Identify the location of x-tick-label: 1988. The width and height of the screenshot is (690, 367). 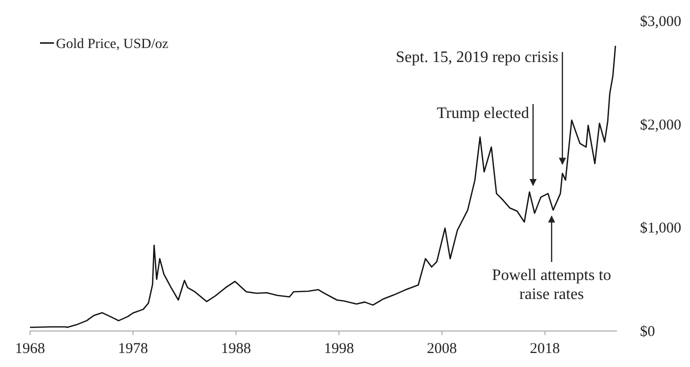
(235, 349).